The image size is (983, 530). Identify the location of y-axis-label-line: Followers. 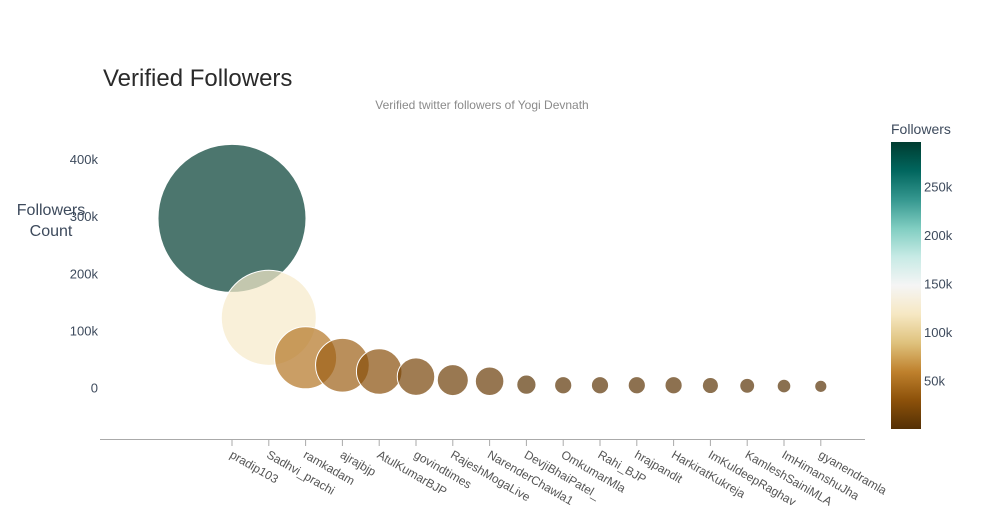
(51, 210).